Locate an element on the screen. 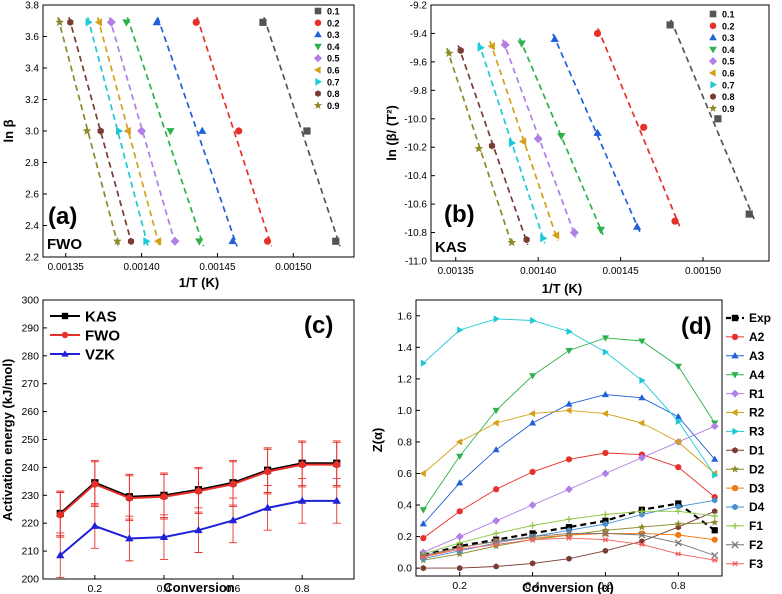  panel-a-y-tick-label: 3.6 is located at coordinates (32, 37).